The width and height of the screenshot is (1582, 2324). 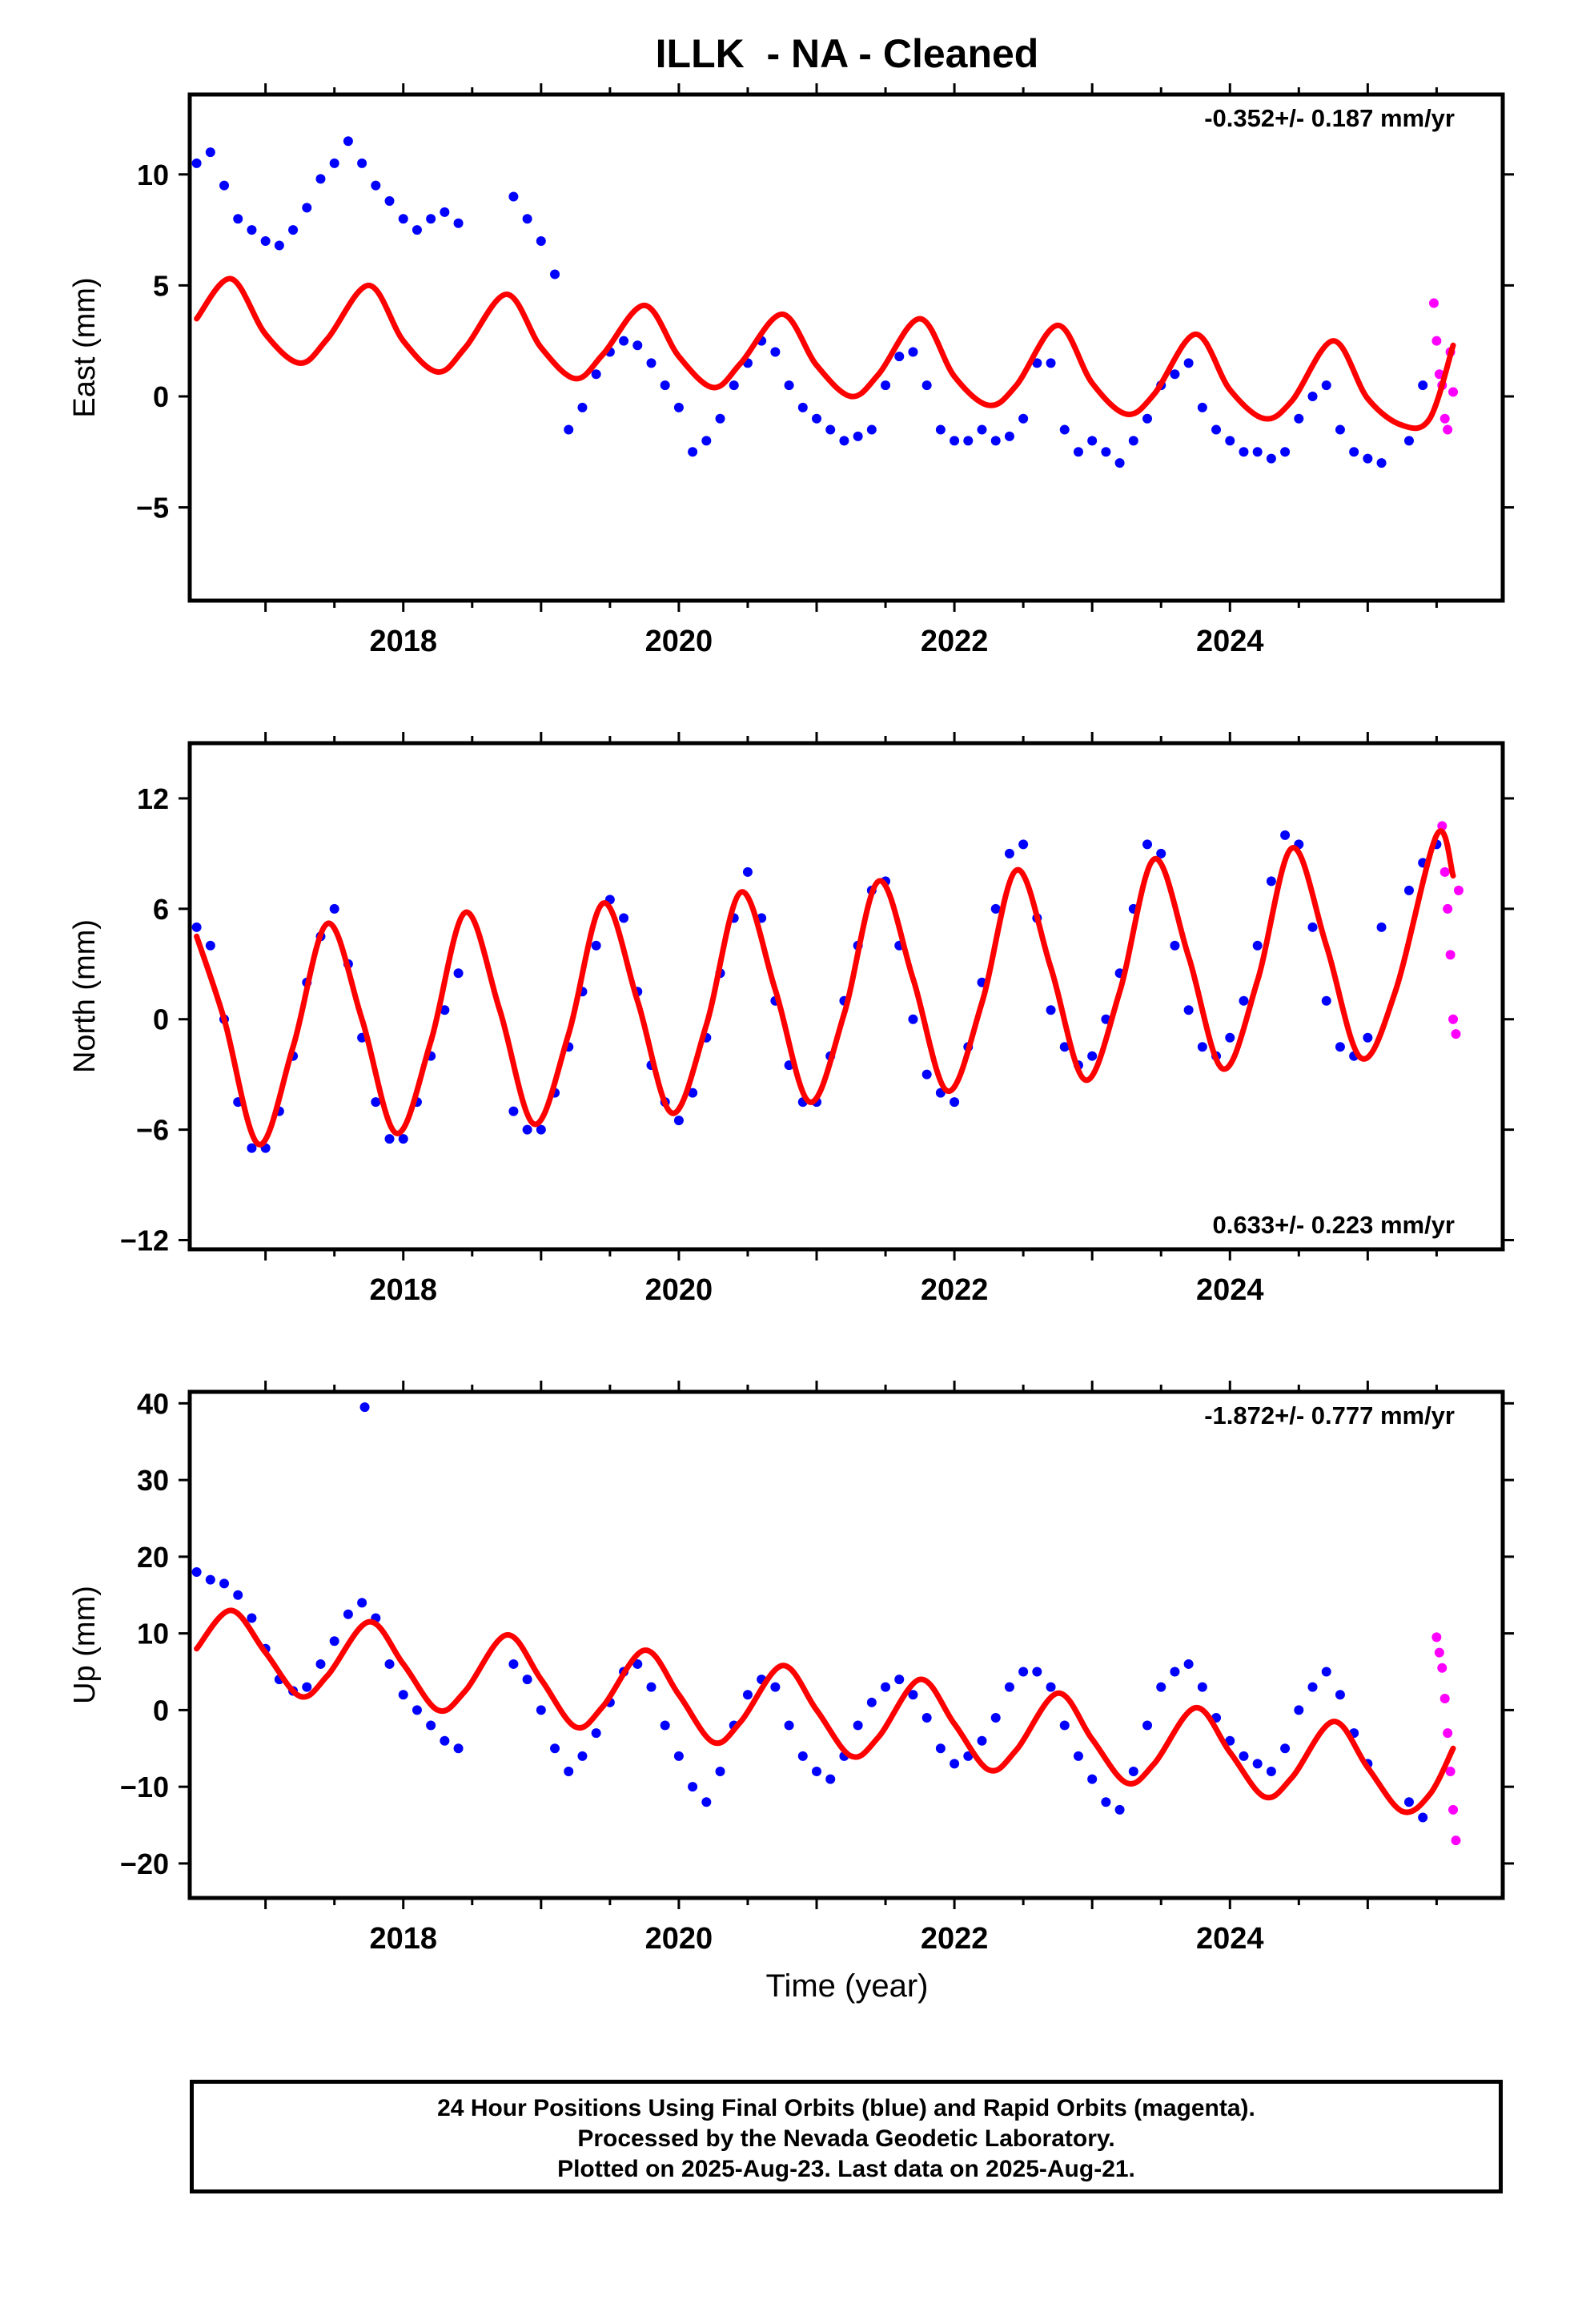 What do you see at coordinates (85, 996) in the screenshot?
I see `y-axis-label: North (mm)` at bounding box center [85, 996].